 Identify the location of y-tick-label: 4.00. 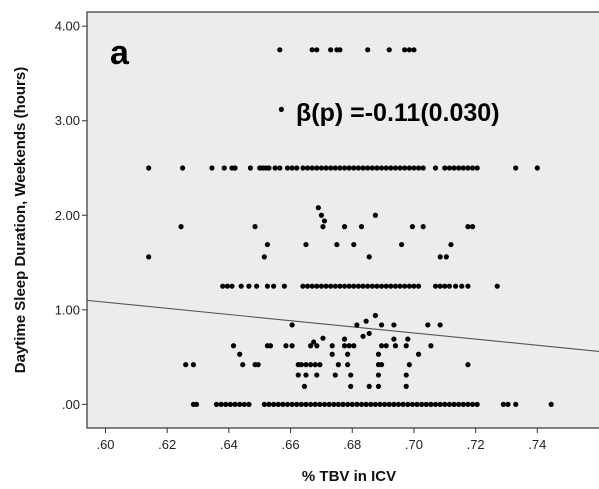
(67, 26).